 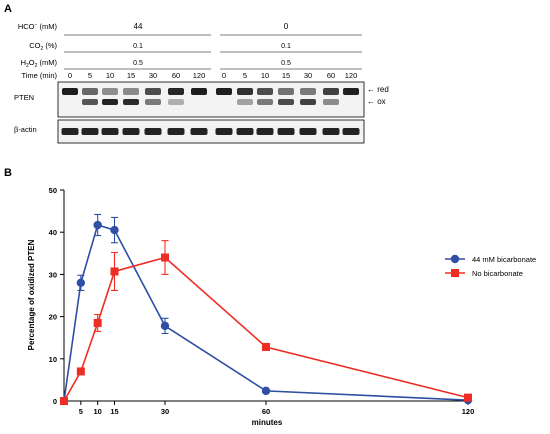 What do you see at coordinates (114, 411) in the screenshot?
I see `x-tick-label: 15` at bounding box center [114, 411].